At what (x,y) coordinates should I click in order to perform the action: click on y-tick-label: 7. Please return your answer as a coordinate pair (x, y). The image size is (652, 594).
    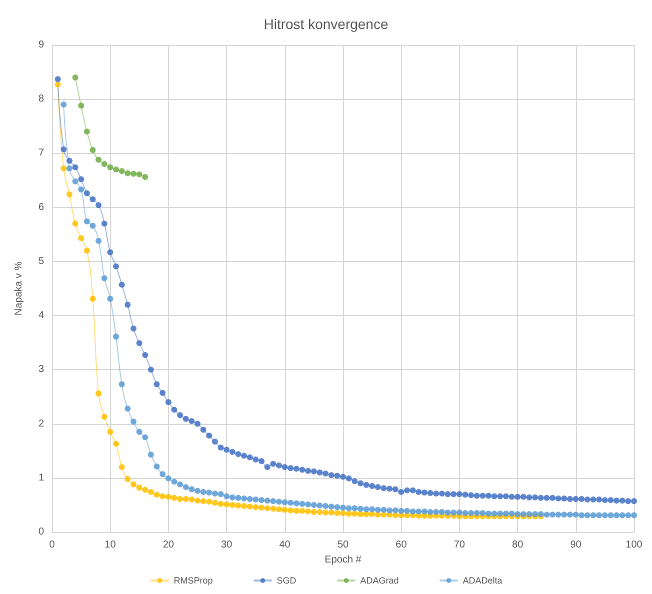
    Looking at the image, I should click on (41, 153).